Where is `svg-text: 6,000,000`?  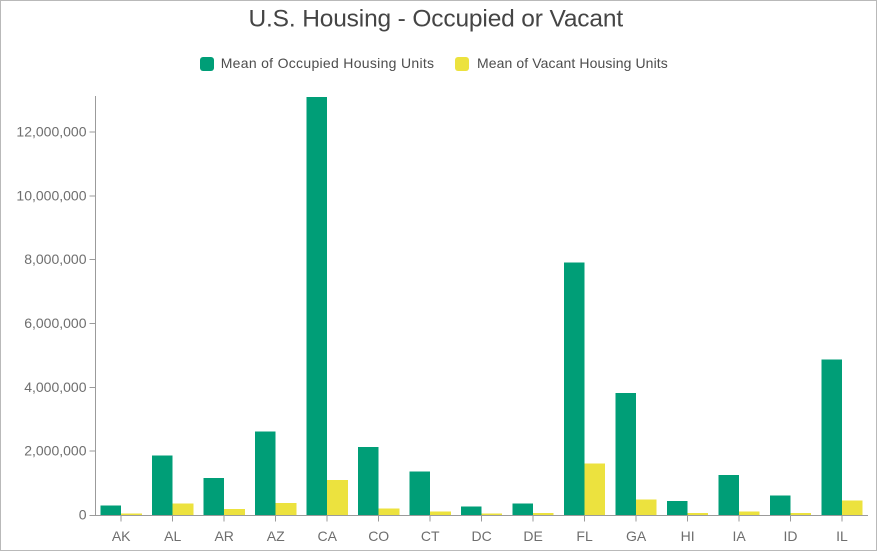 svg-text: 6,000,000 is located at coordinates (55, 323).